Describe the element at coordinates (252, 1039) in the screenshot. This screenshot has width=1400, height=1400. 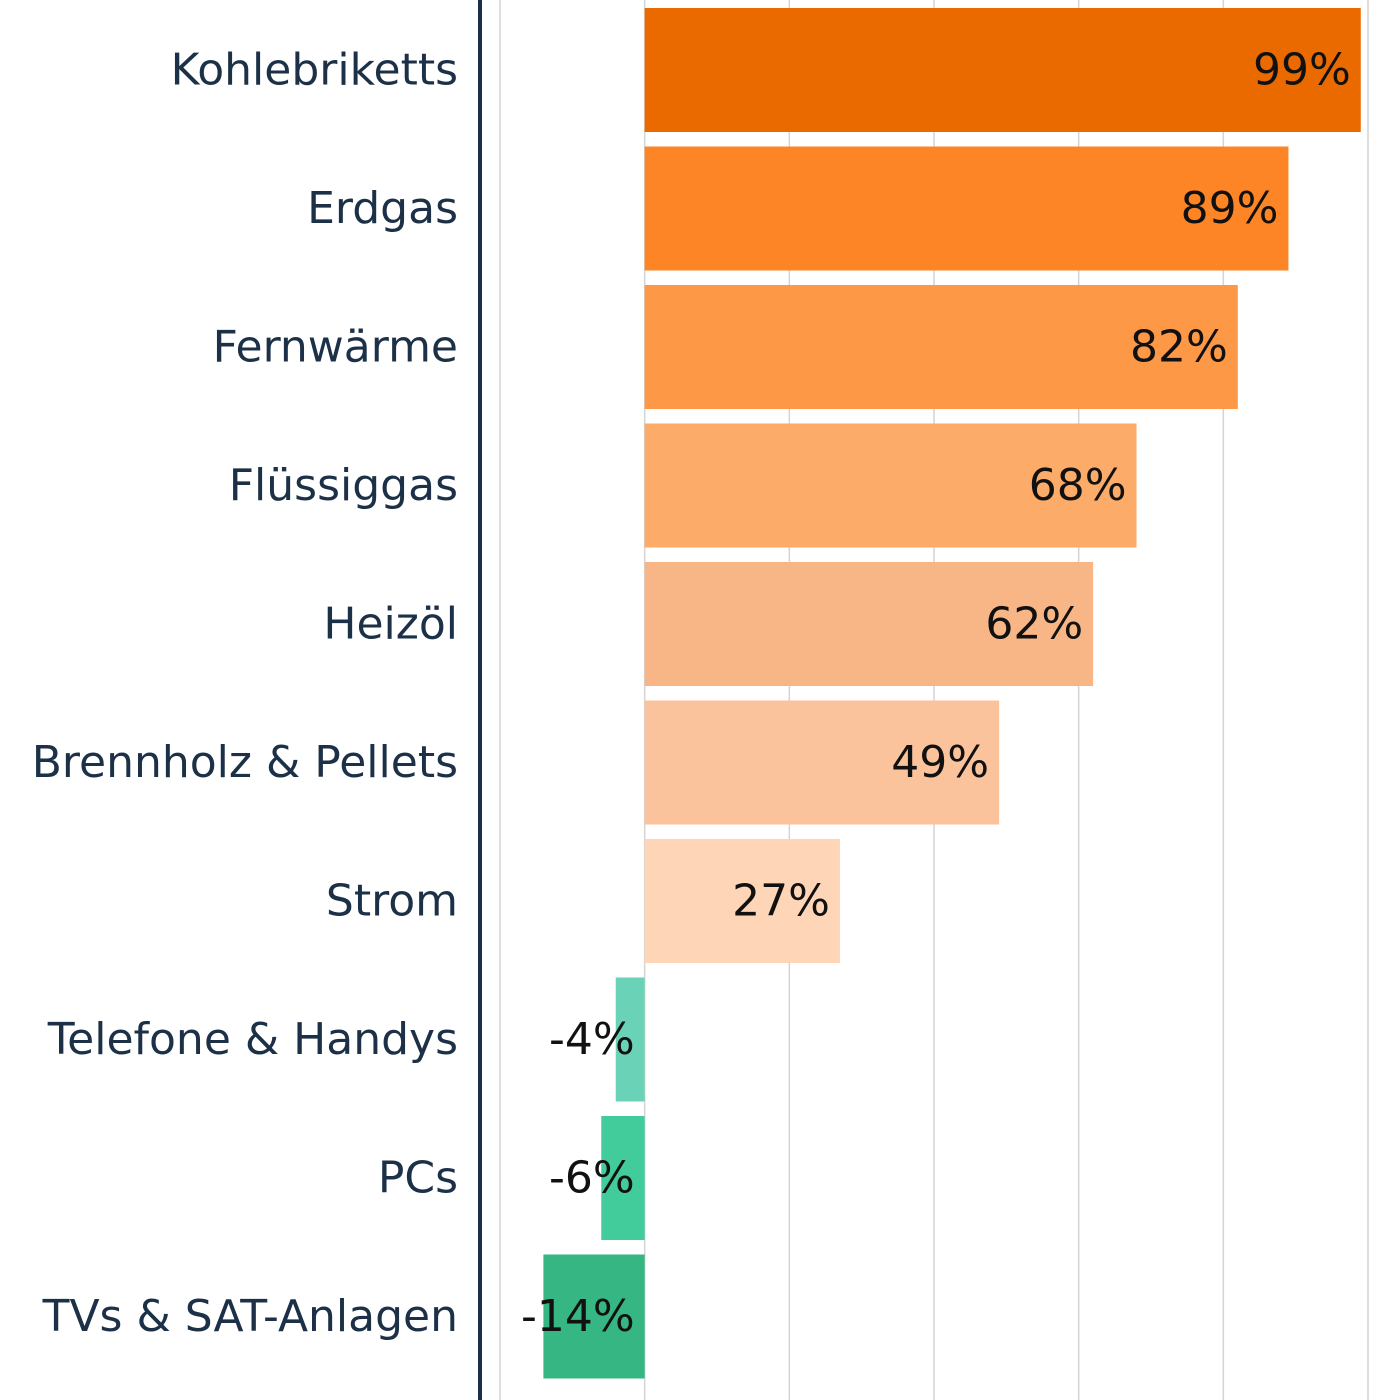
I see `category-label: Telefone & Handys` at that location.